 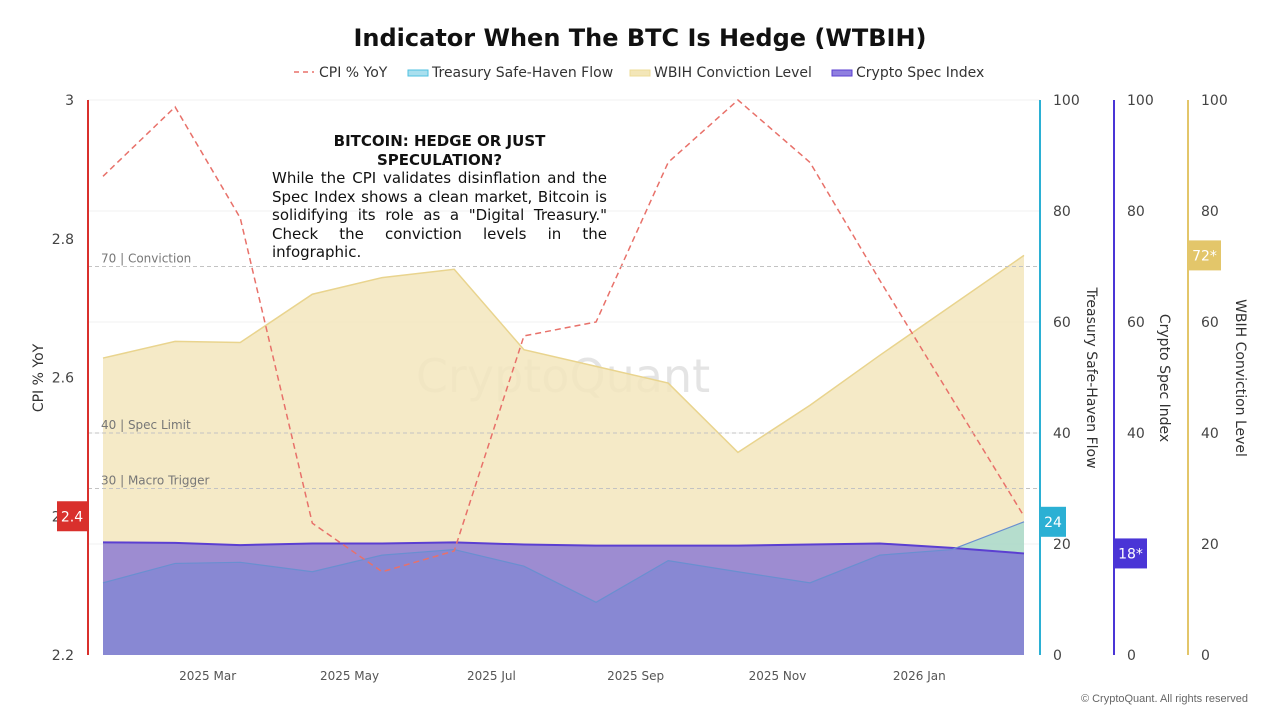 What do you see at coordinates (1214, 101) in the screenshot?
I see `tick-label-conviction: 100` at bounding box center [1214, 101].